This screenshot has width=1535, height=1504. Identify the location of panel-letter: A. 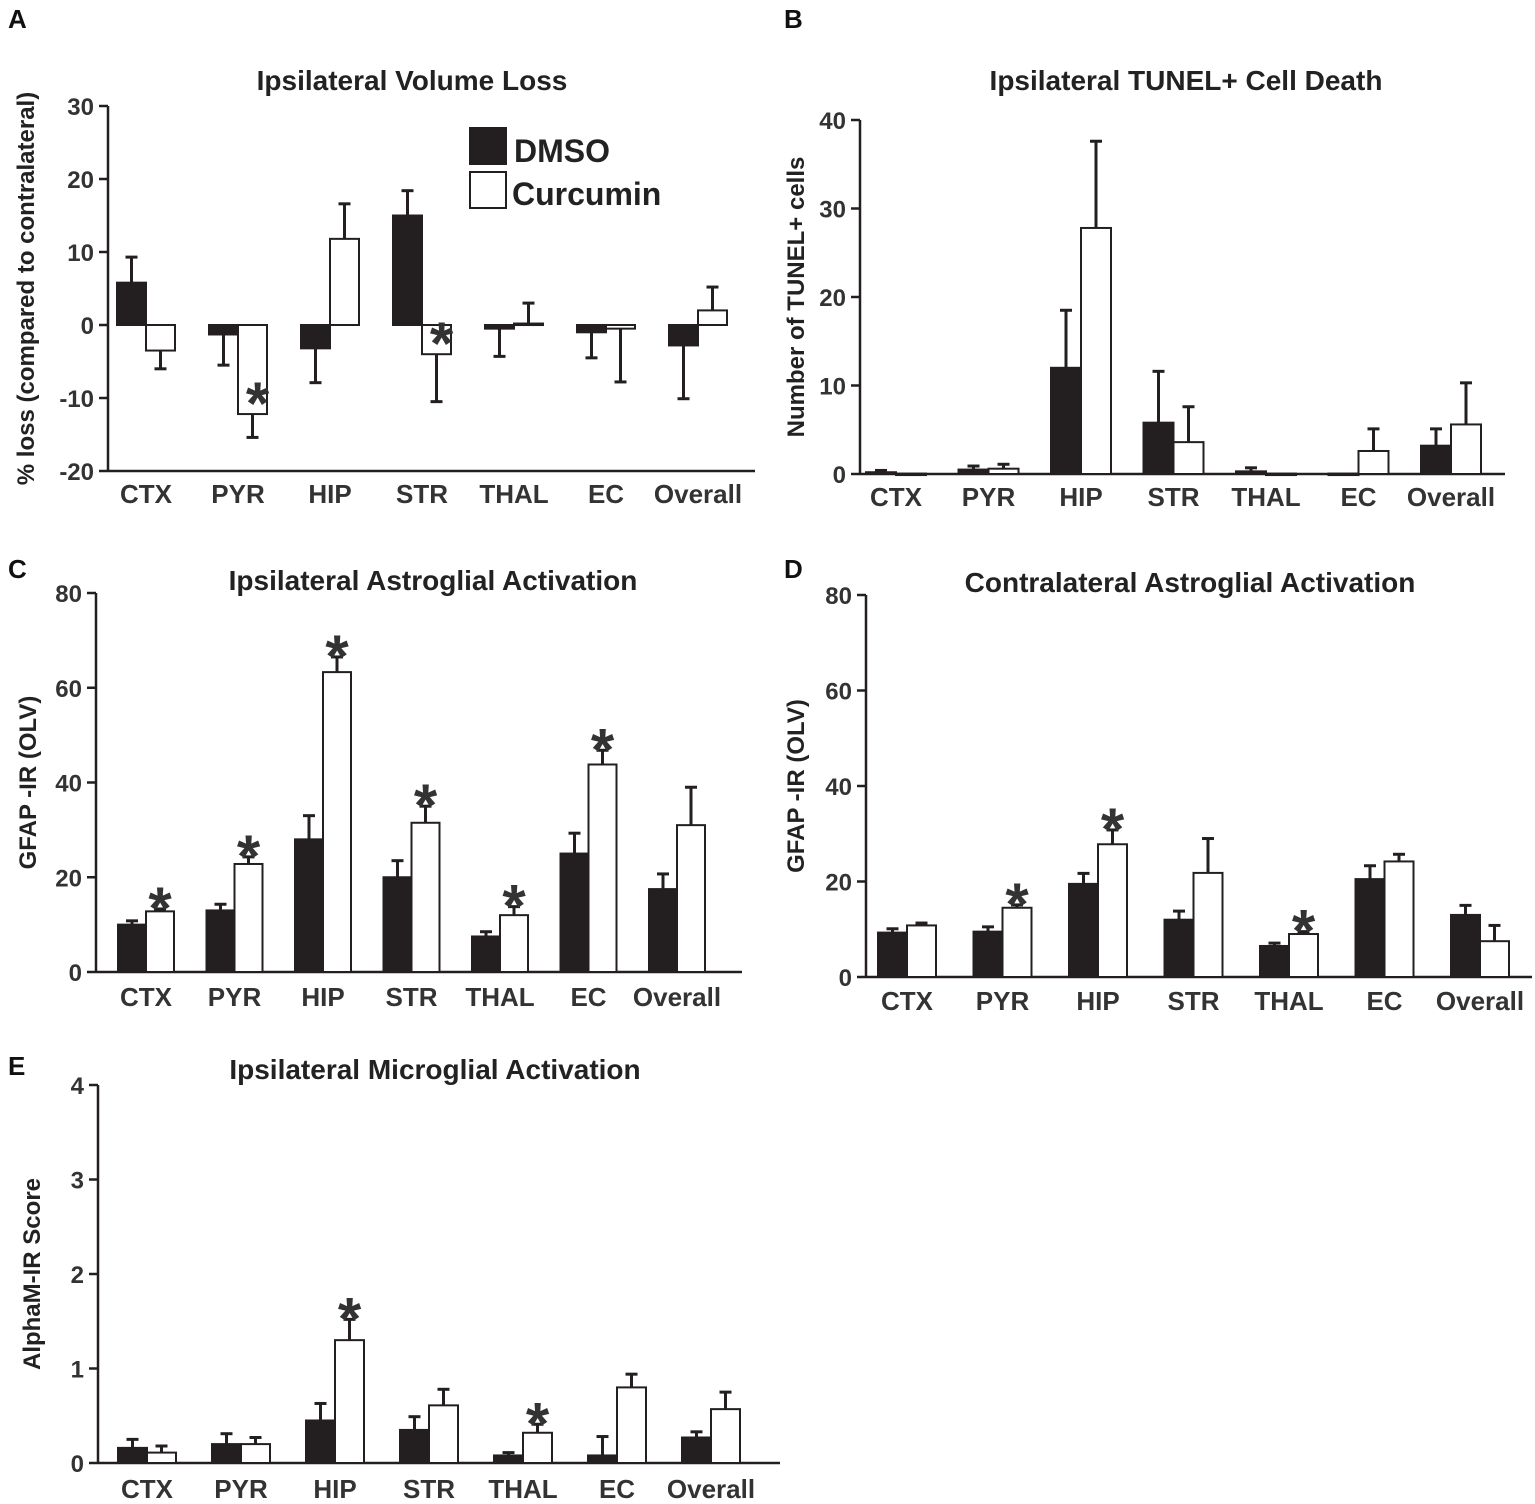
(17, 19).